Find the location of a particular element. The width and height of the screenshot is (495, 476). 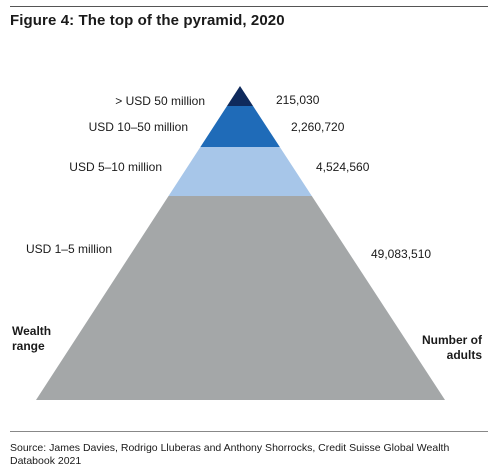

tier-adults-label-3: 4,524,560 is located at coordinates (343, 167).